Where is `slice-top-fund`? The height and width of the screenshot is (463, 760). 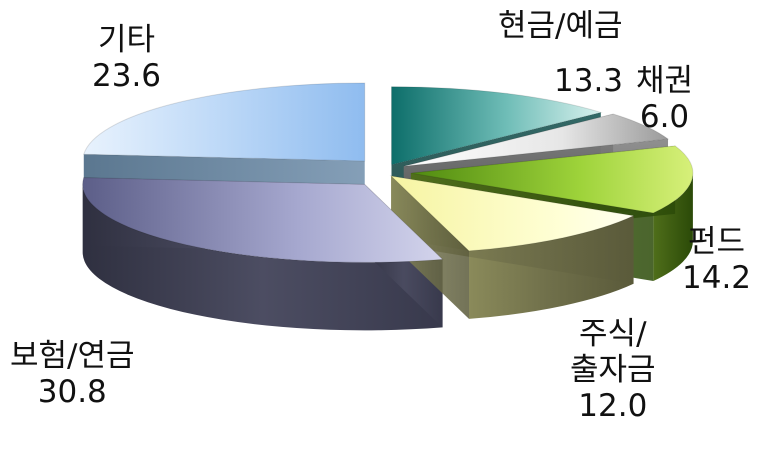 slice-top-fund is located at coordinates (552, 179).